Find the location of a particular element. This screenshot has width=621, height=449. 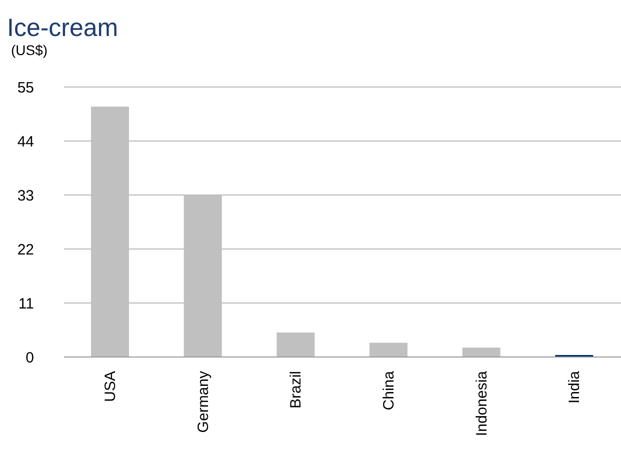

x-tick-label: Brazil is located at coordinates (296, 390).